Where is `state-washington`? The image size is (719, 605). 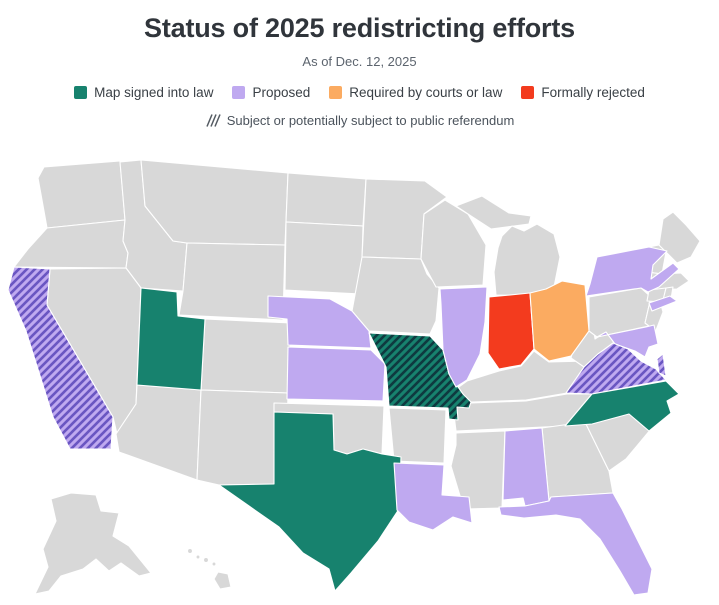 state-washington is located at coordinates (81, 194).